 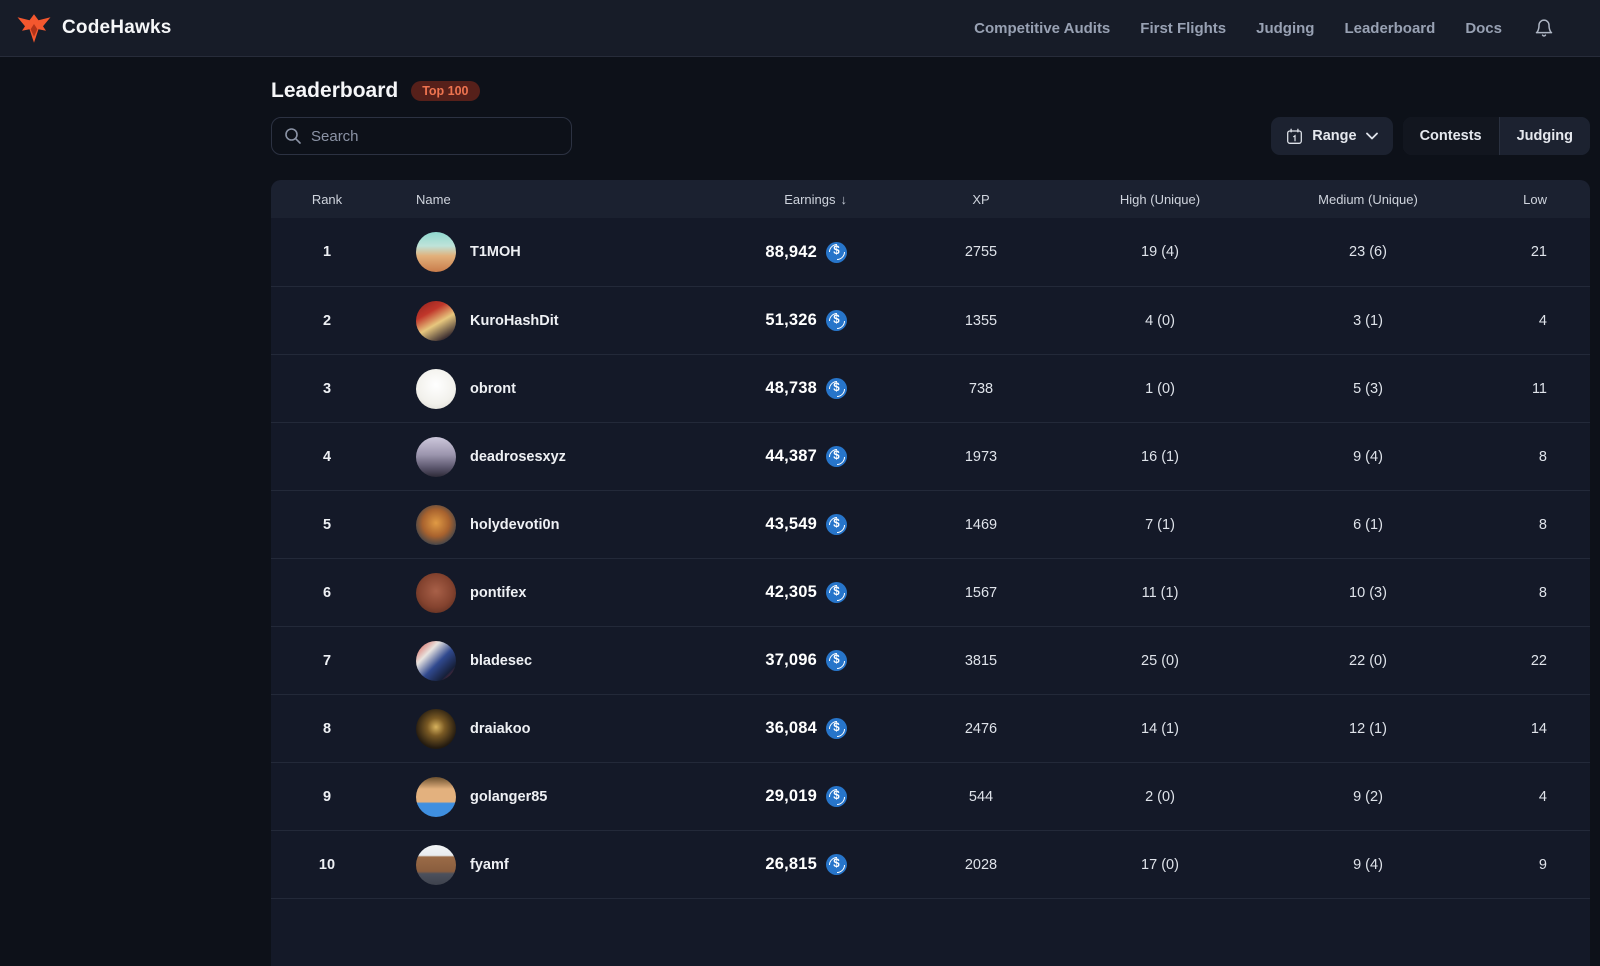 What do you see at coordinates (981, 199) in the screenshot?
I see `column-header-xp: XP` at bounding box center [981, 199].